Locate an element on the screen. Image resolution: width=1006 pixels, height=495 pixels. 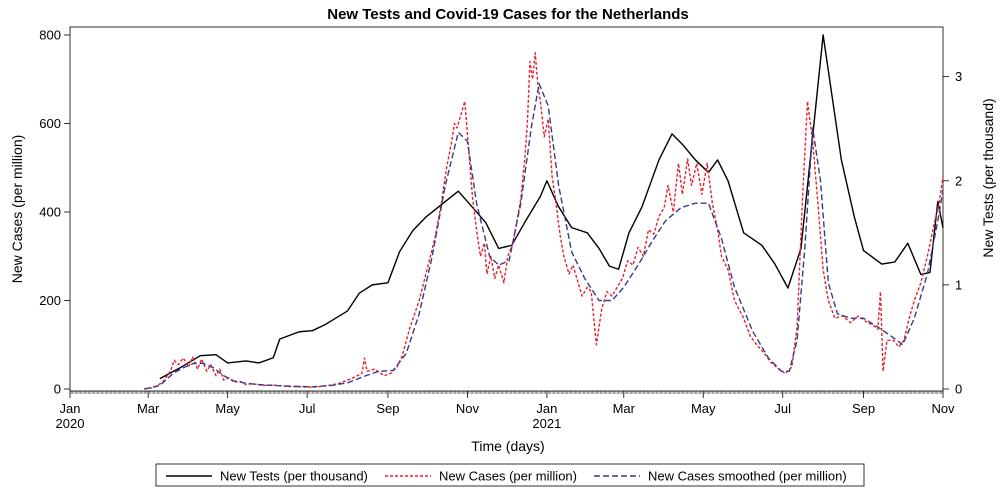
x-minor-ticks is located at coordinates (506, 392).